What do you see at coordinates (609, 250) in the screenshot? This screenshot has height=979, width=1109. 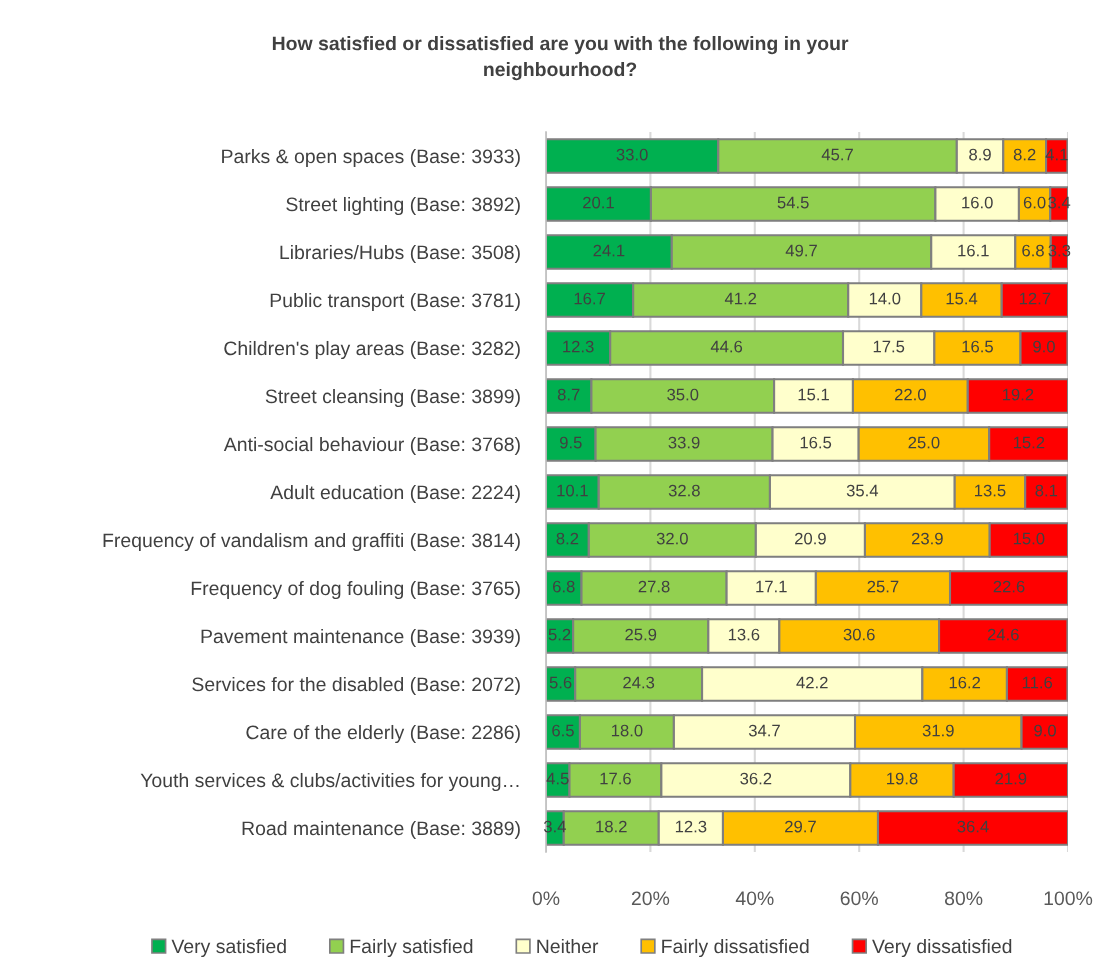 I see `data-label: 24.1` at bounding box center [609, 250].